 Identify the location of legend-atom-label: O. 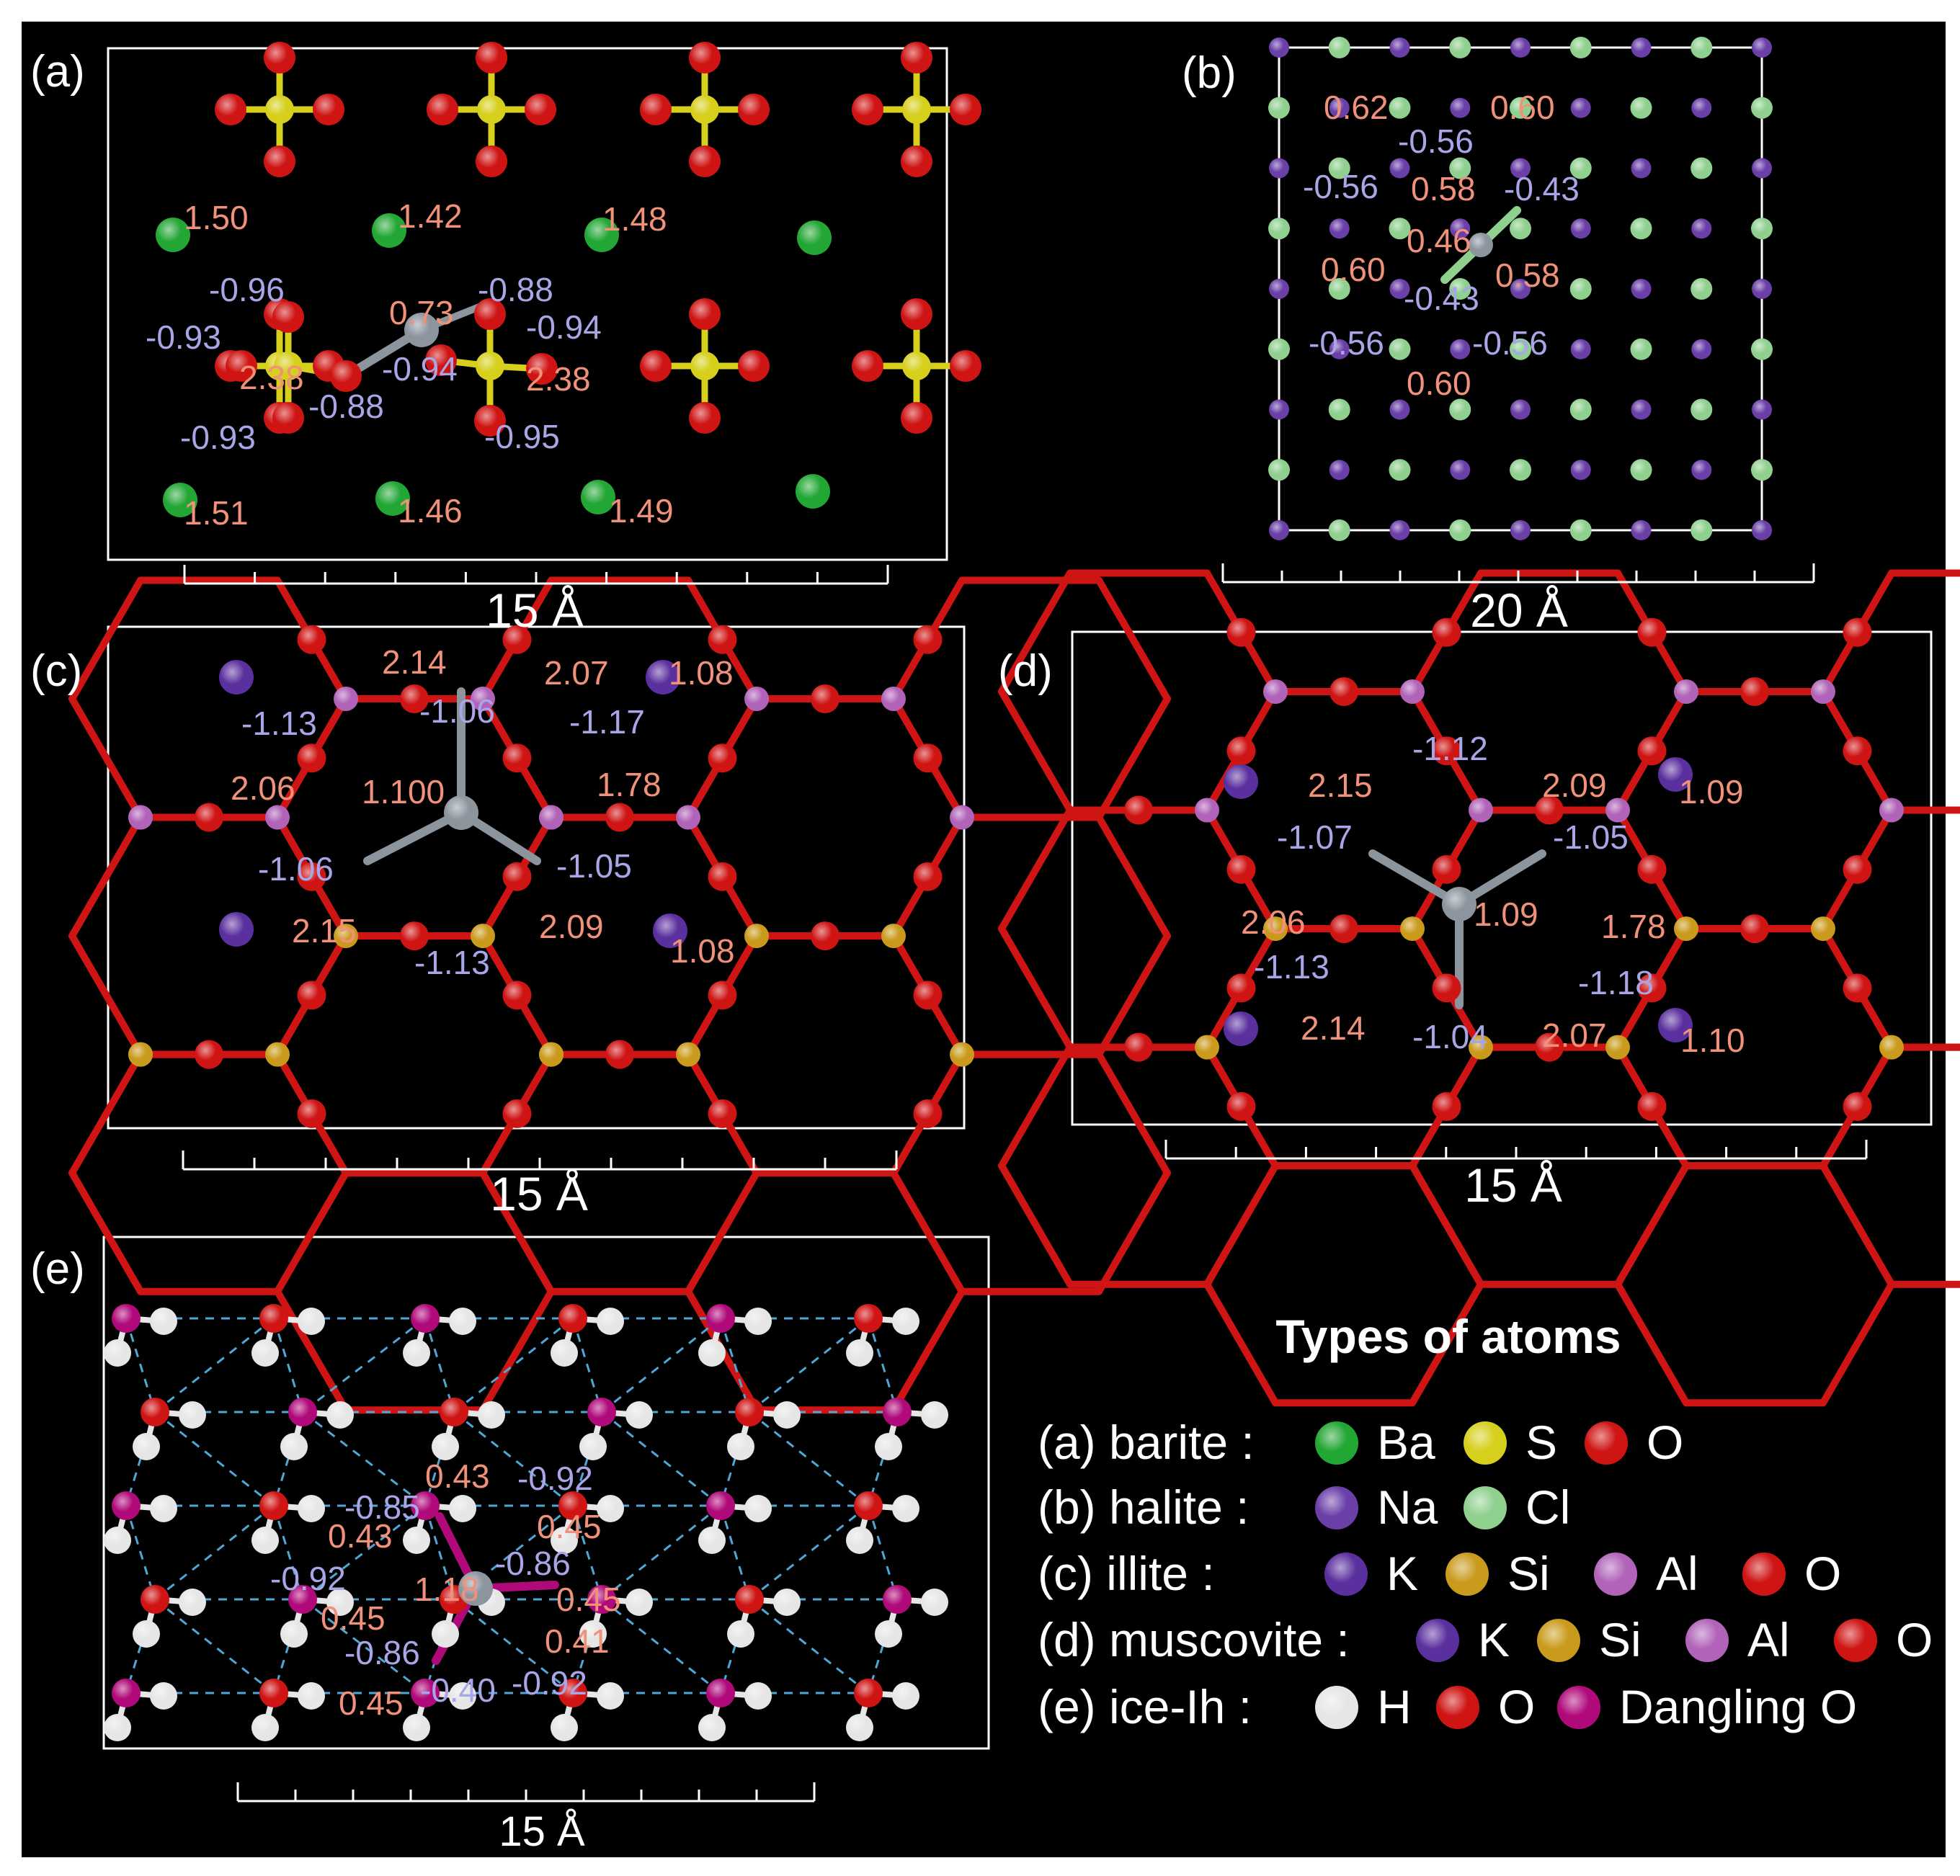
(1665, 1443).